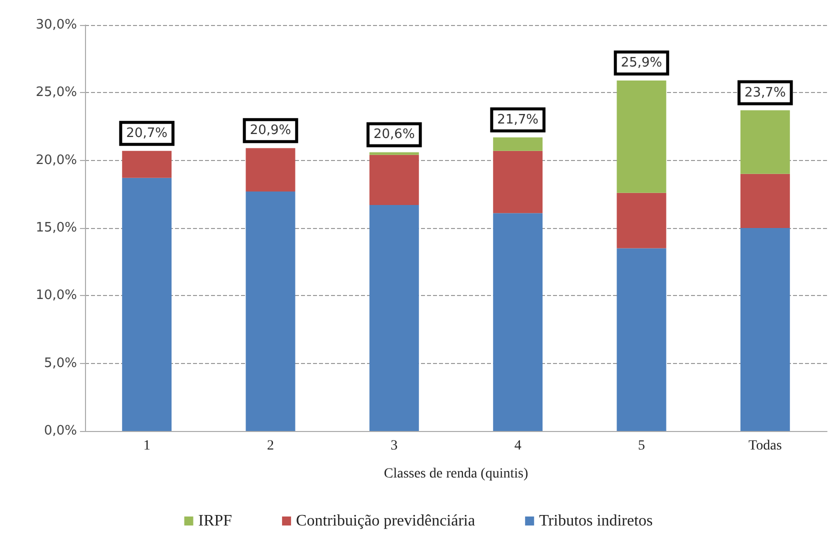 The height and width of the screenshot is (538, 837). Describe the element at coordinates (386, 521) in the screenshot. I see `legend-label: Contribuição previdênciária` at that location.